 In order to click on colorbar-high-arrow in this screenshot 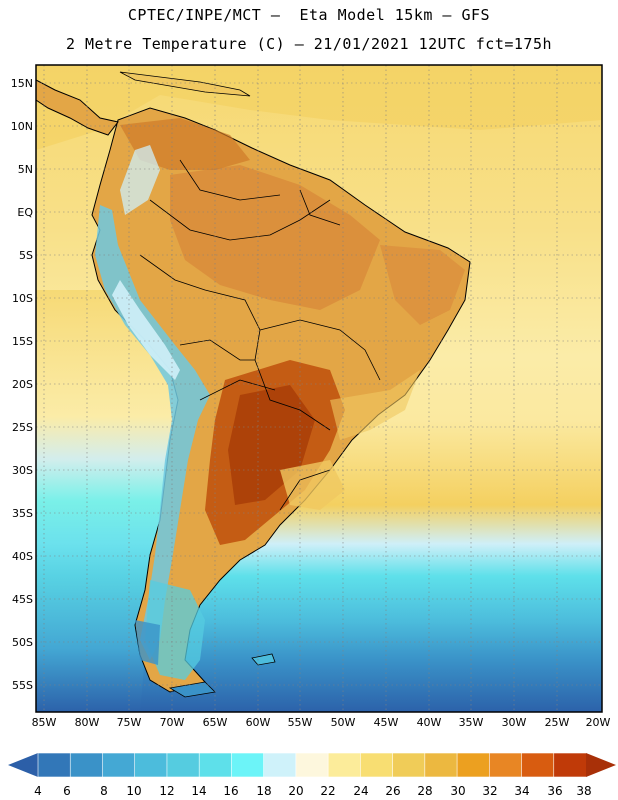, I will do `click(601, 765)`.